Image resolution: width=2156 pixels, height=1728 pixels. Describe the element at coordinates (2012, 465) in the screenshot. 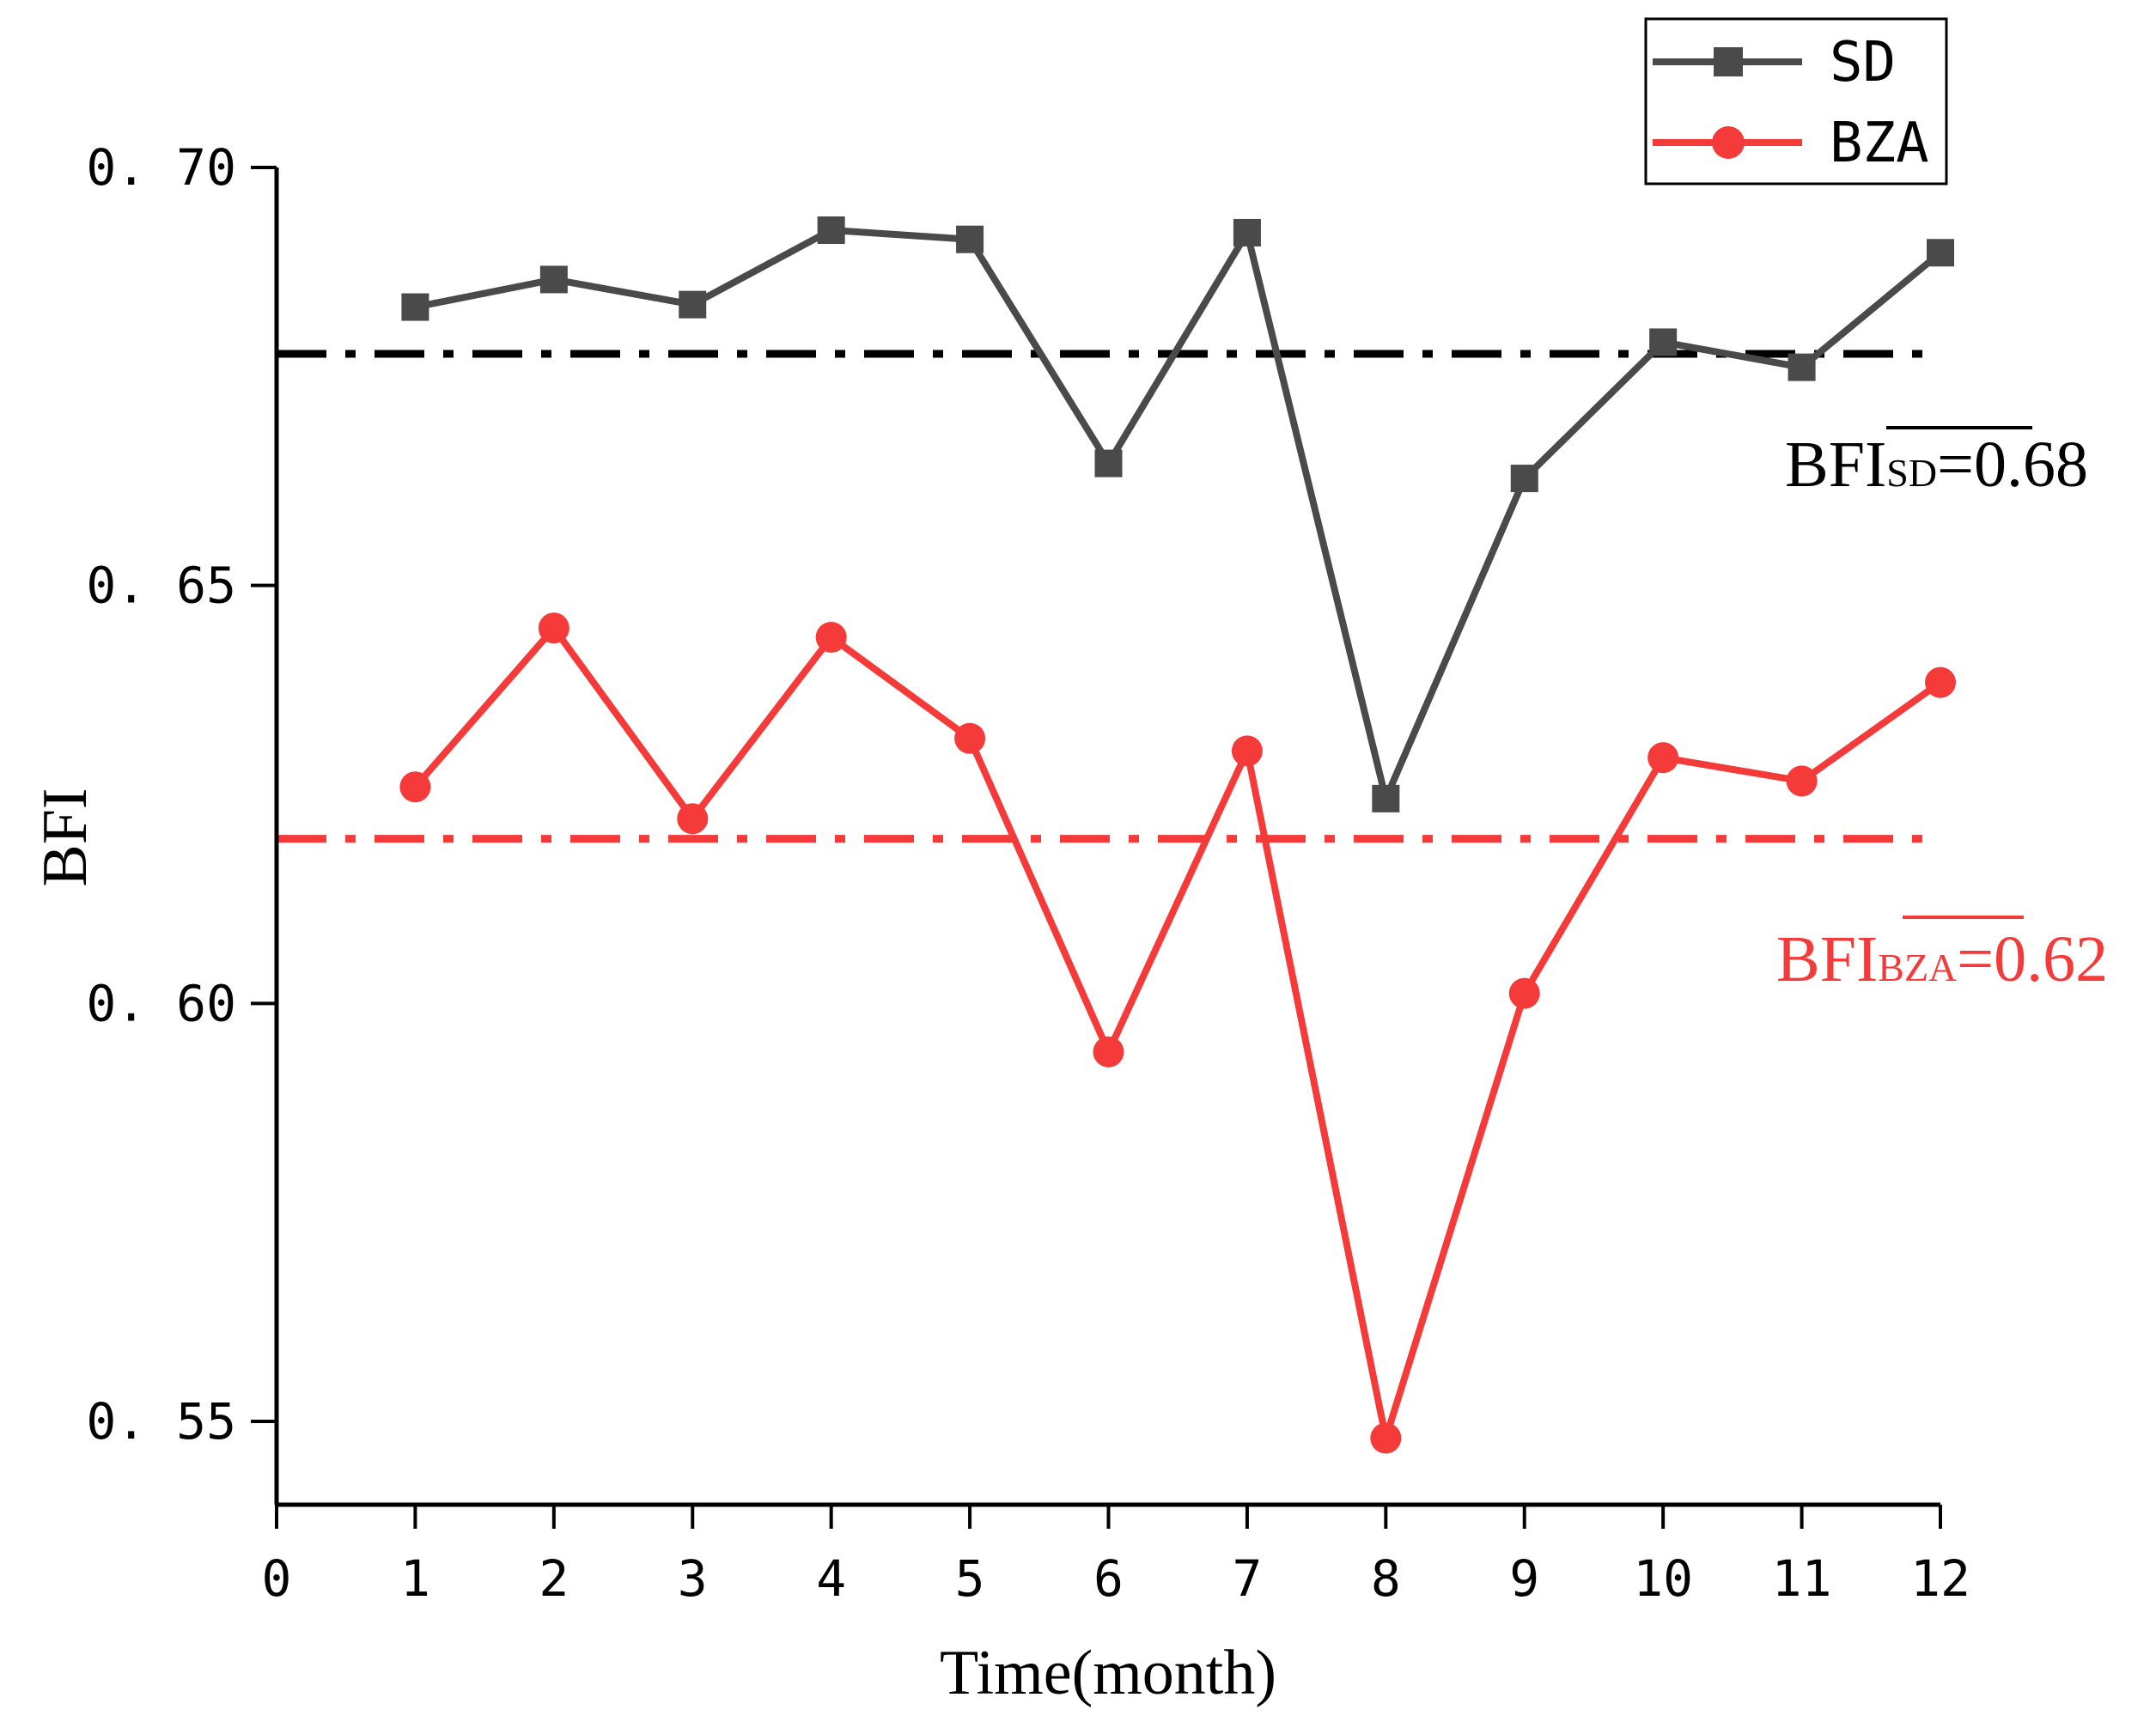

I see `mean-label-value: =0.68` at that location.